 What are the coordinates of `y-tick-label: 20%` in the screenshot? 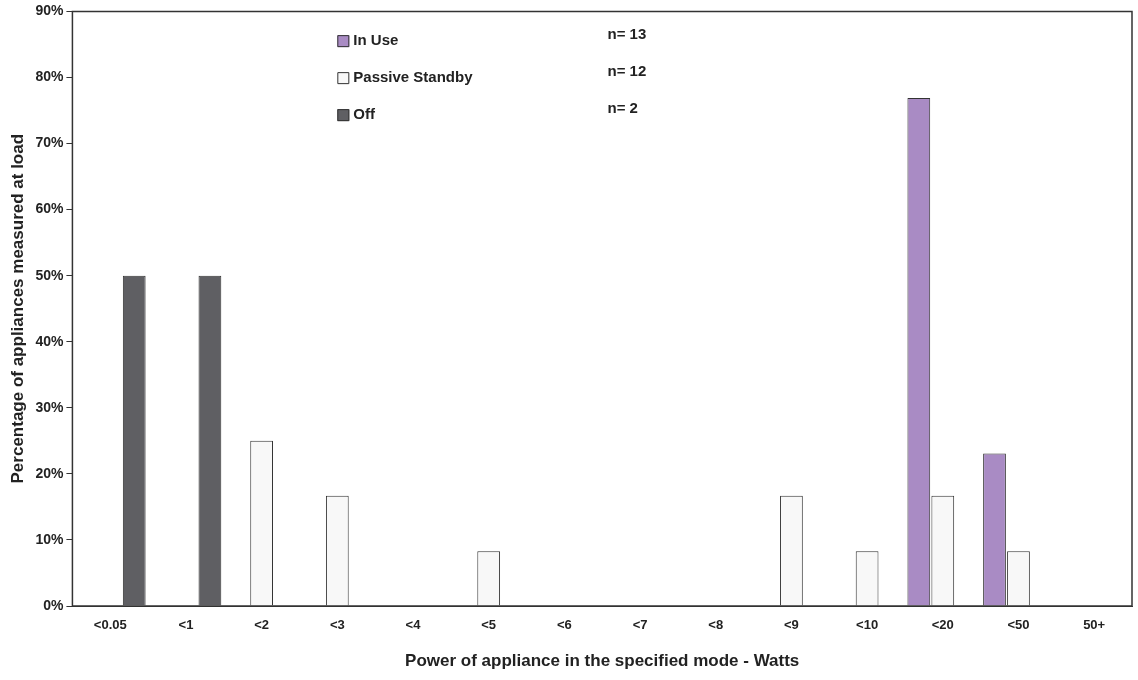 It's located at (49, 472).